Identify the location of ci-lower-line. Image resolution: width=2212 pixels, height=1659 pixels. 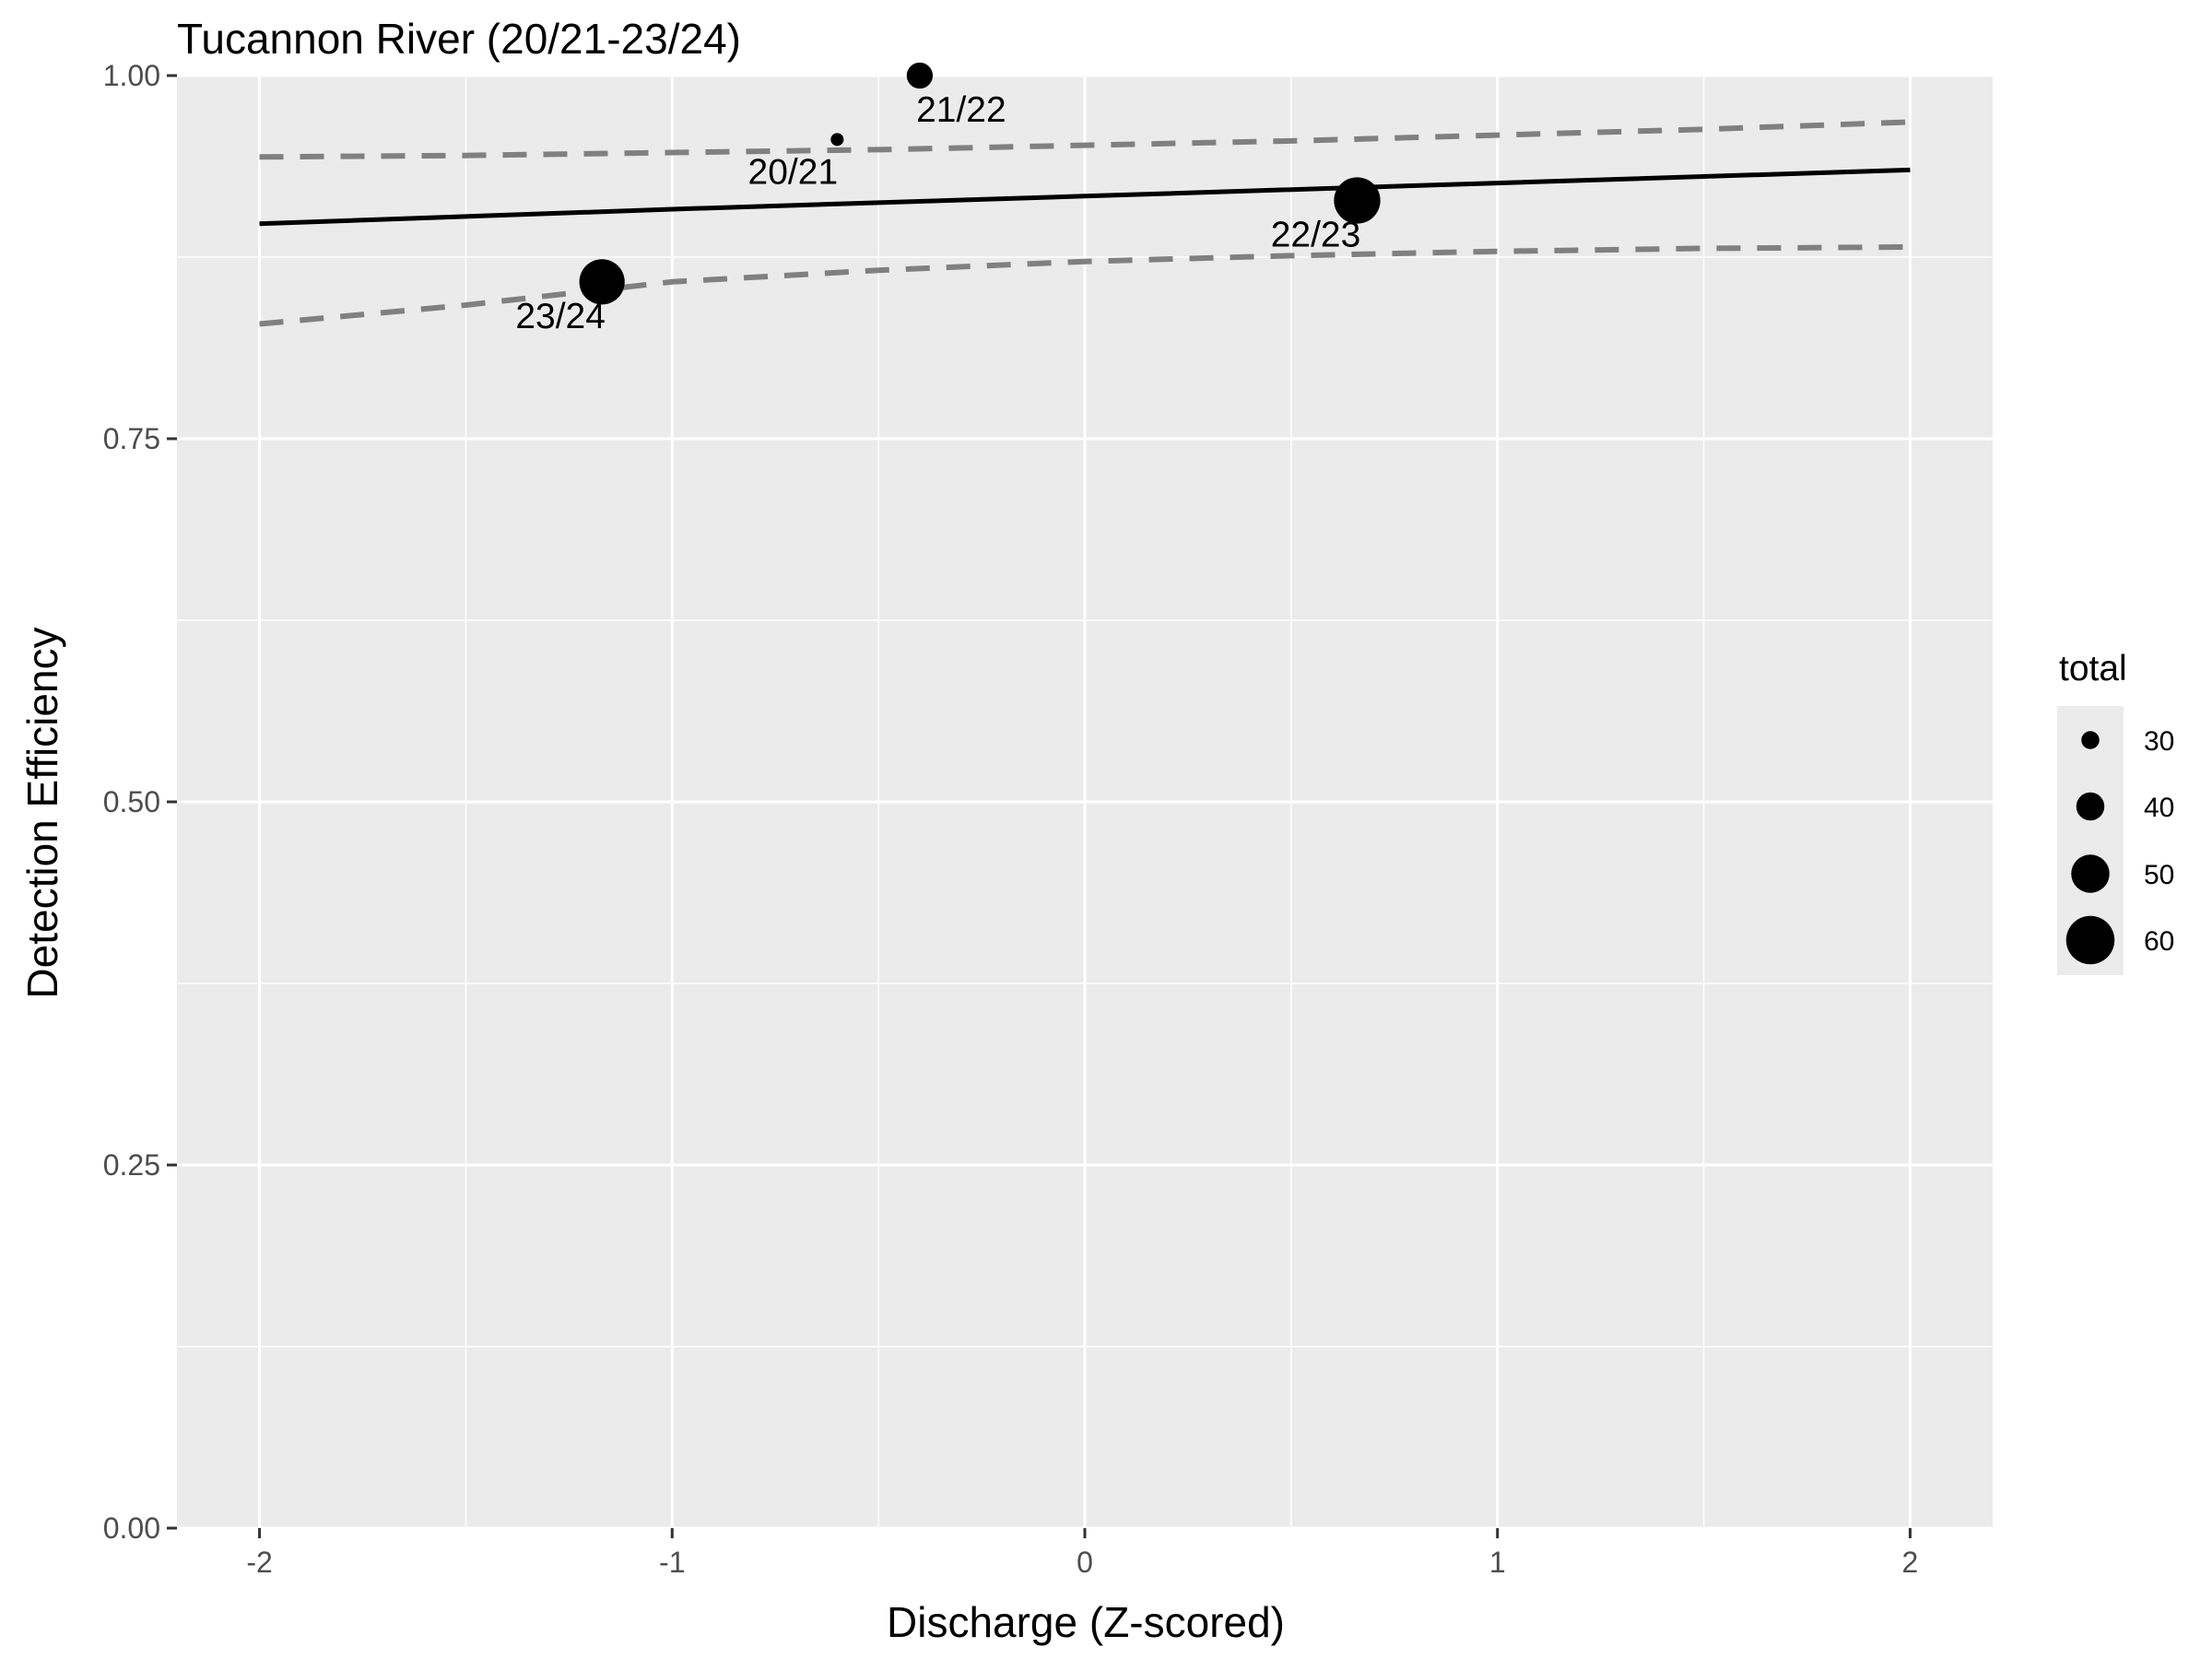
(1085, 285).